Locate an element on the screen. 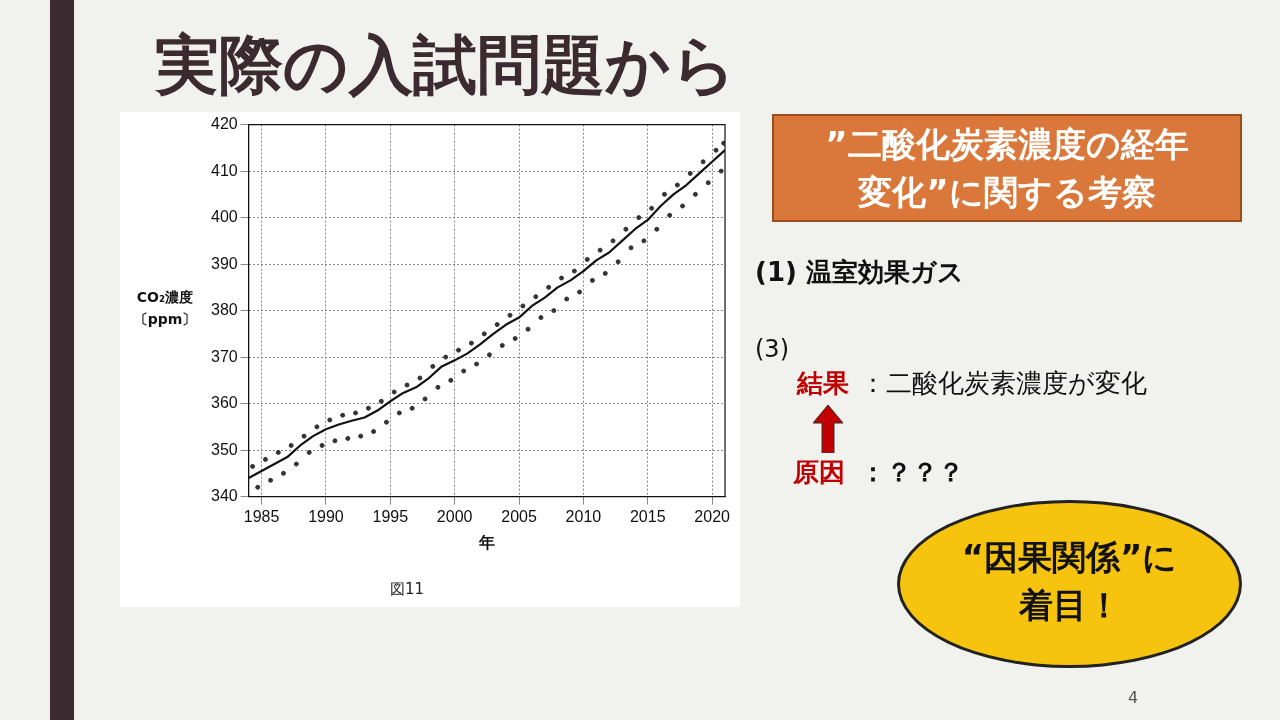 This screenshot has height=720, width=1280. y-tick-label: 410 is located at coordinates (224, 170).